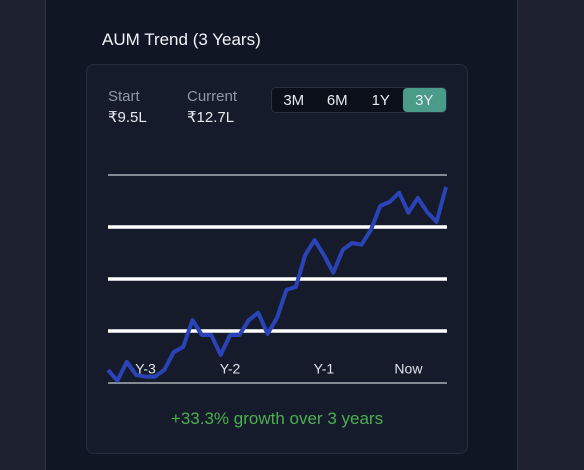 This screenshot has width=584, height=470. Describe the element at coordinates (145, 369) in the screenshot. I see `x-tick-label: Y-3` at that location.